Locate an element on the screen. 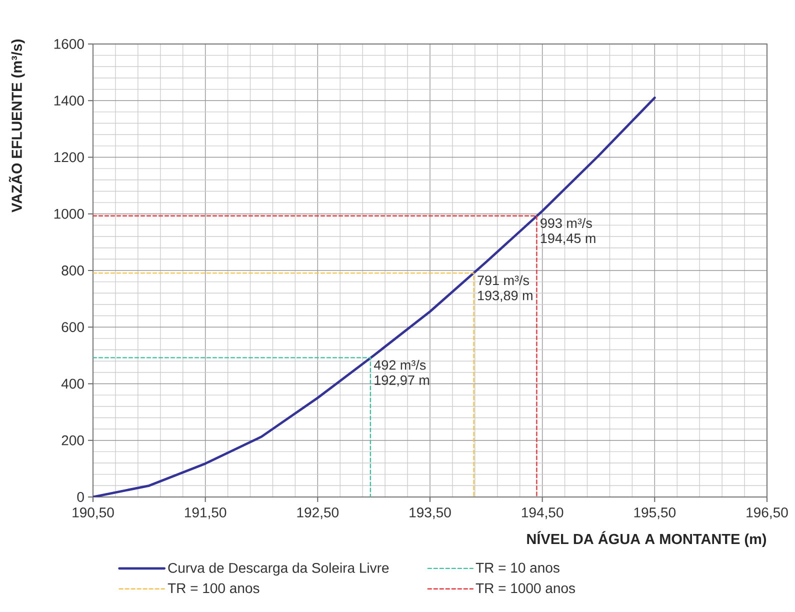 Image resolution: width=795 pixels, height=612 pixels. x-tick-label: 190,50 is located at coordinates (93, 514).